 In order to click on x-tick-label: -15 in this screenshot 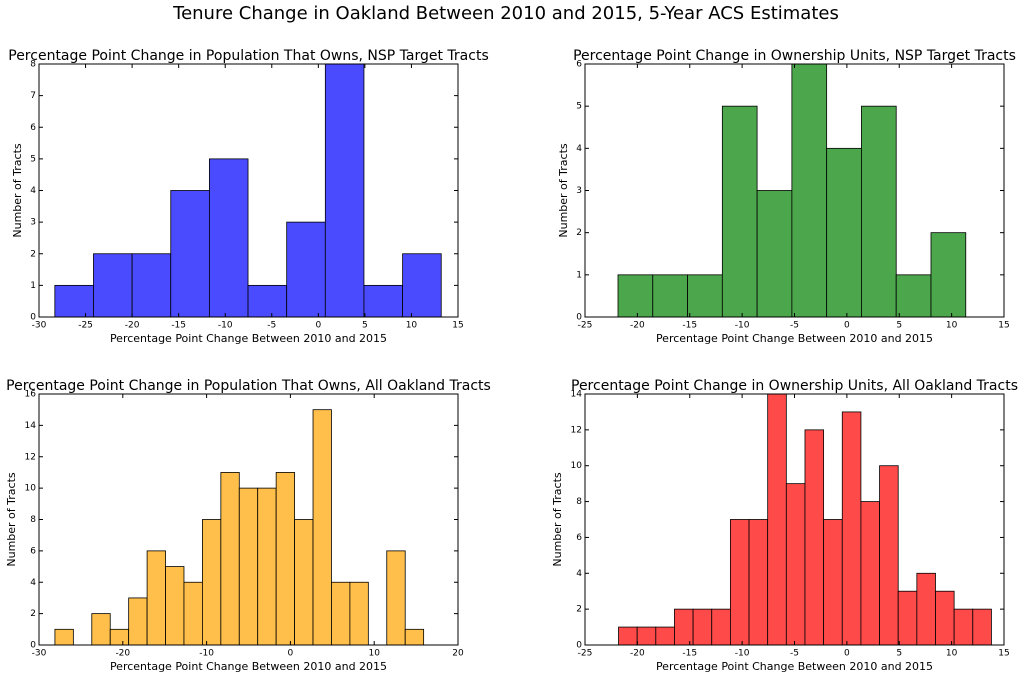, I will do `click(178, 326)`.